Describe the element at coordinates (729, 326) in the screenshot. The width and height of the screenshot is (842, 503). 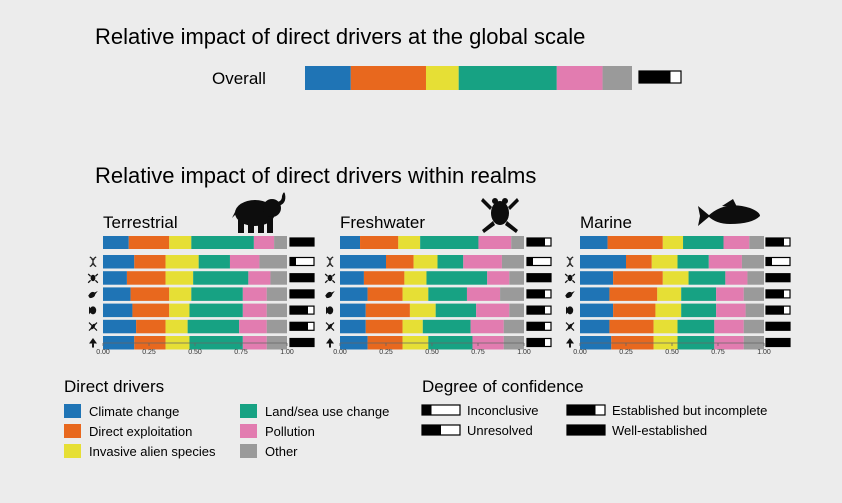
I see `marine-row-5-pollution-segment` at that location.